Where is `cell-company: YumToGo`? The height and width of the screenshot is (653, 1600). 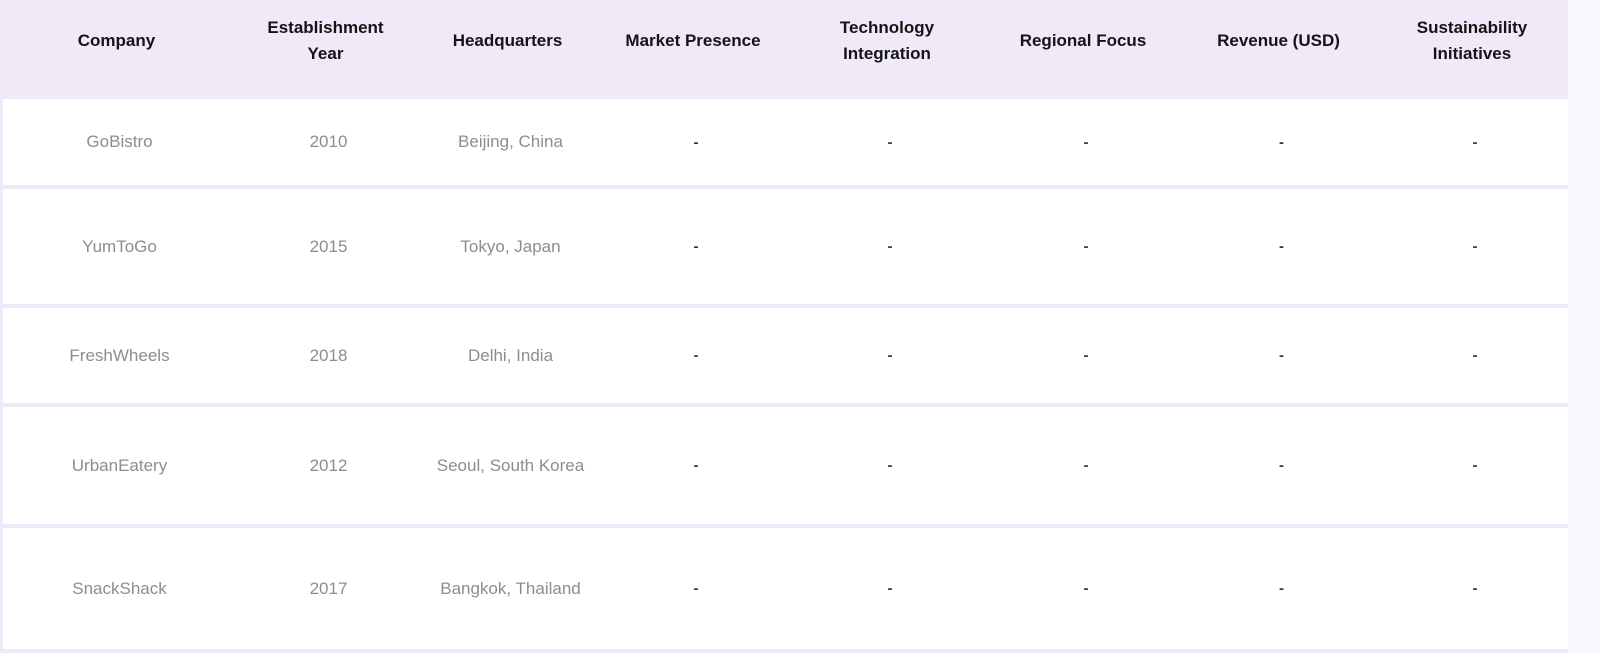
cell-company: YumToGo is located at coordinates (119, 246).